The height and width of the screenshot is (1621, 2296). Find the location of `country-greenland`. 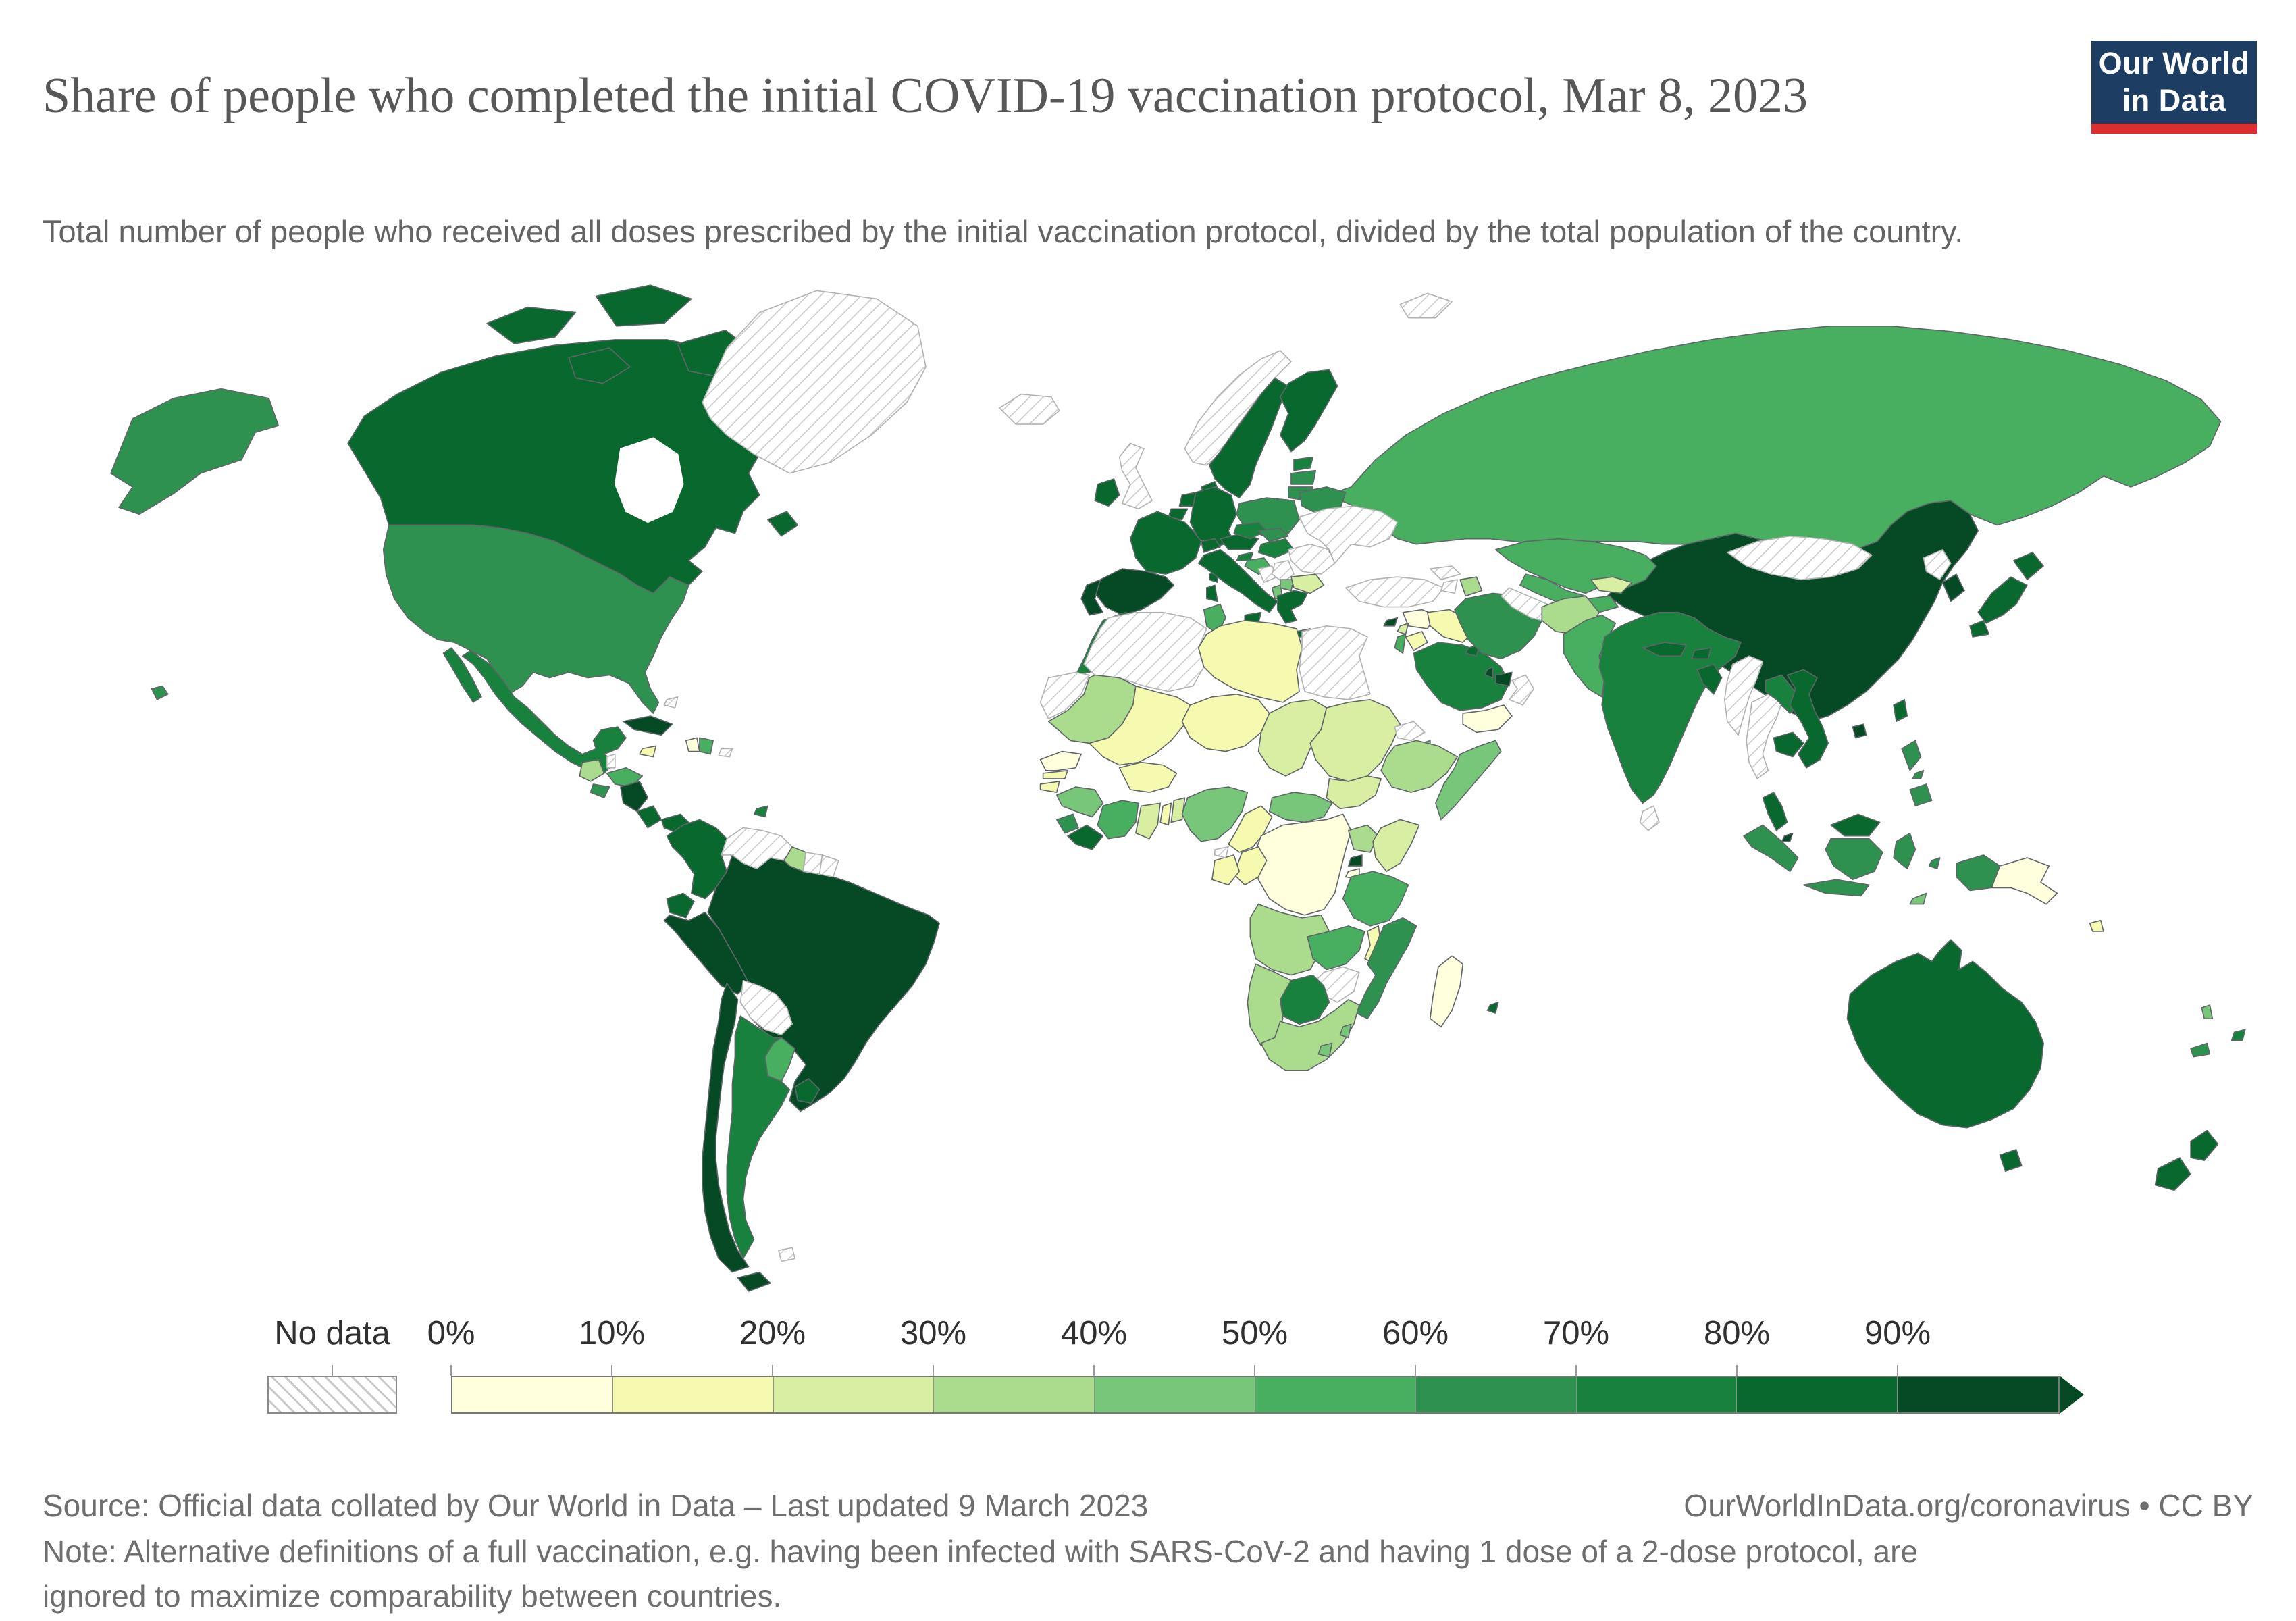

country-greenland is located at coordinates (815, 382).